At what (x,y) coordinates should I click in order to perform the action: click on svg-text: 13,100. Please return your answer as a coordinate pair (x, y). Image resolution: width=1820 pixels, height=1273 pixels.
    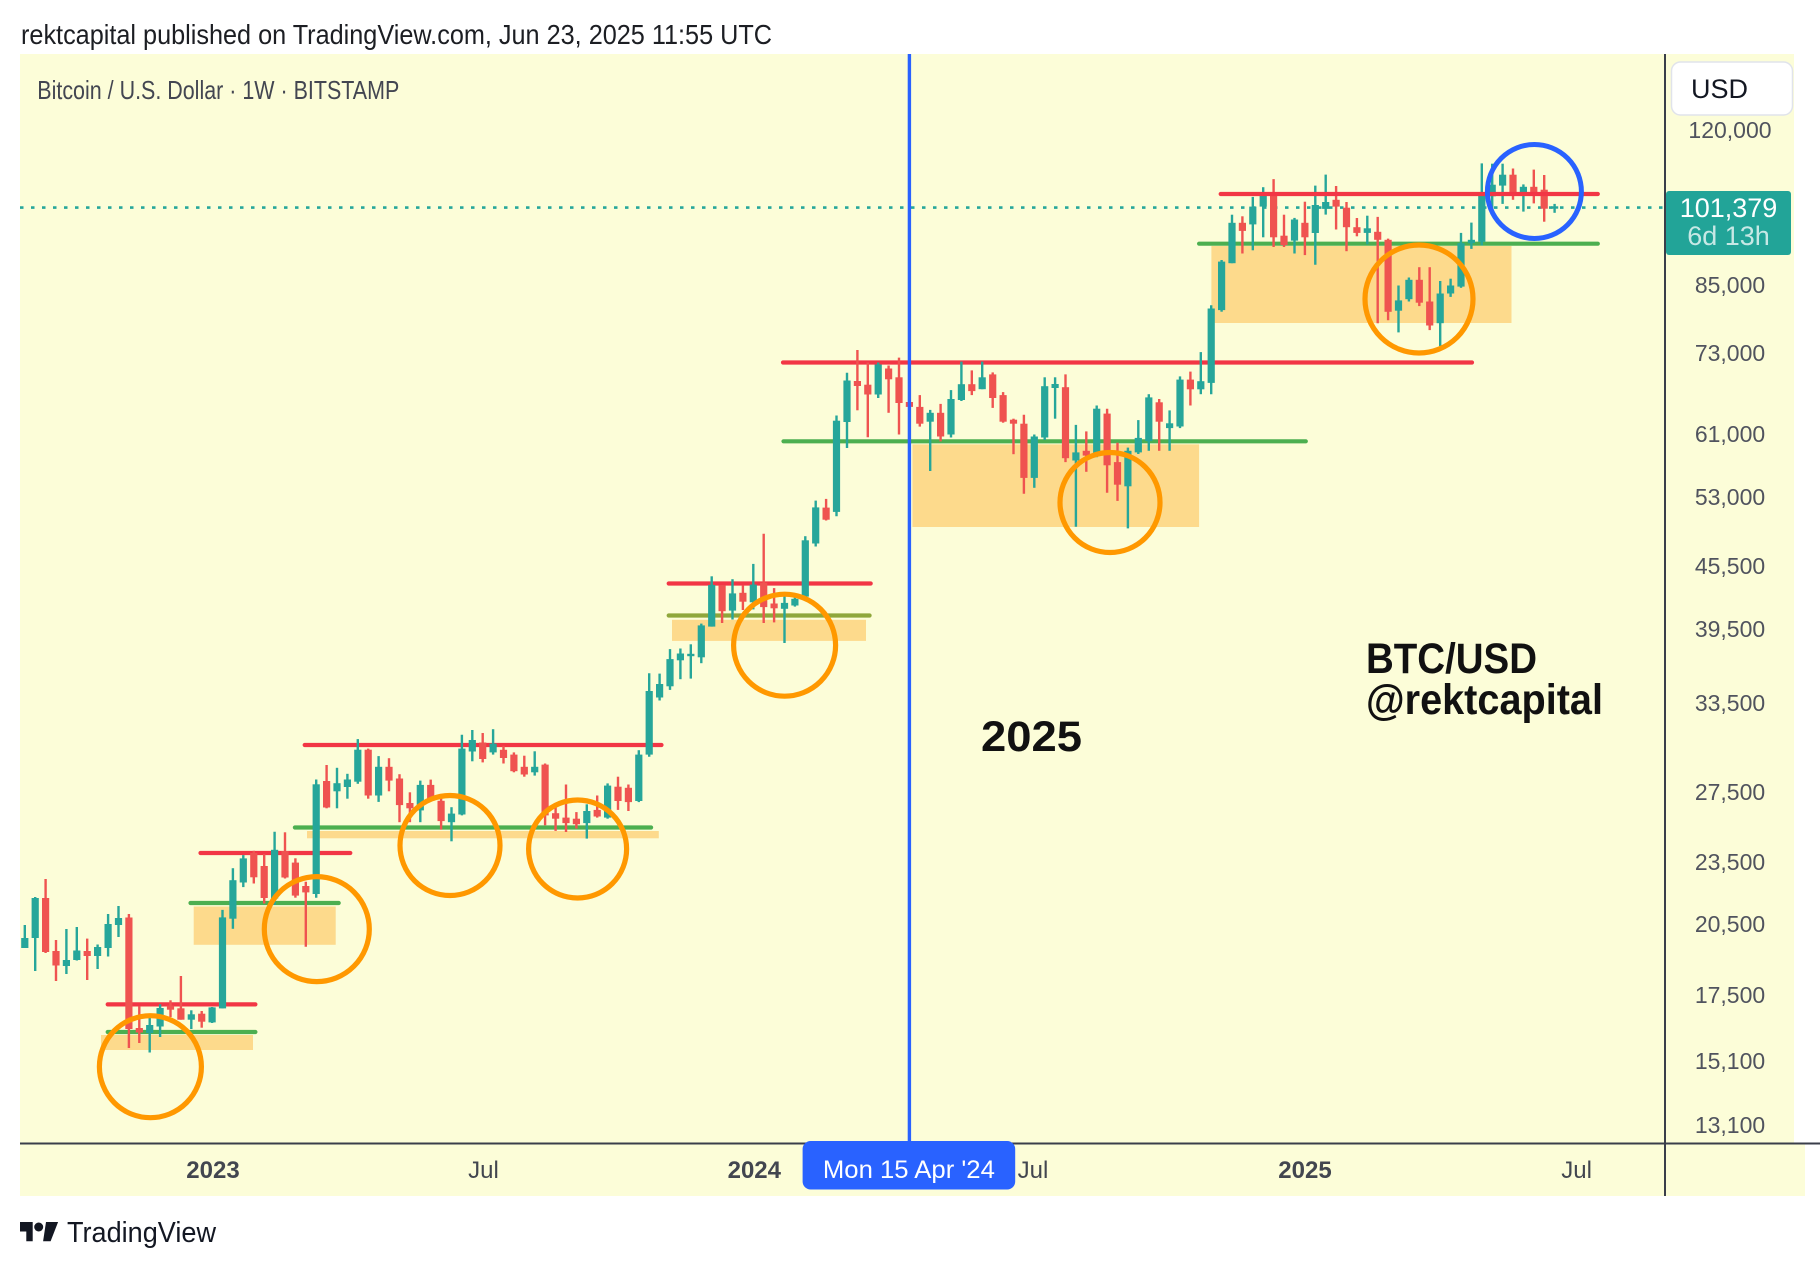
    Looking at the image, I should click on (1730, 1125).